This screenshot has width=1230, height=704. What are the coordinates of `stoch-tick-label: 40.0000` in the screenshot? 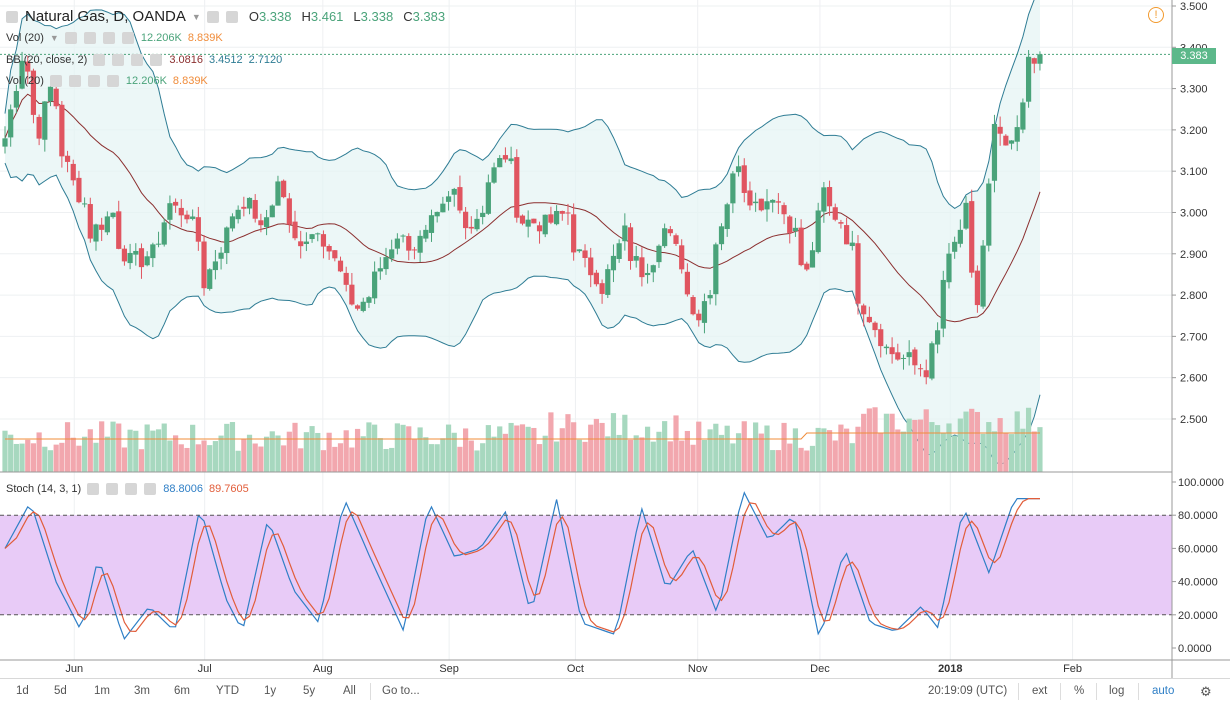 It's located at (1198, 583).